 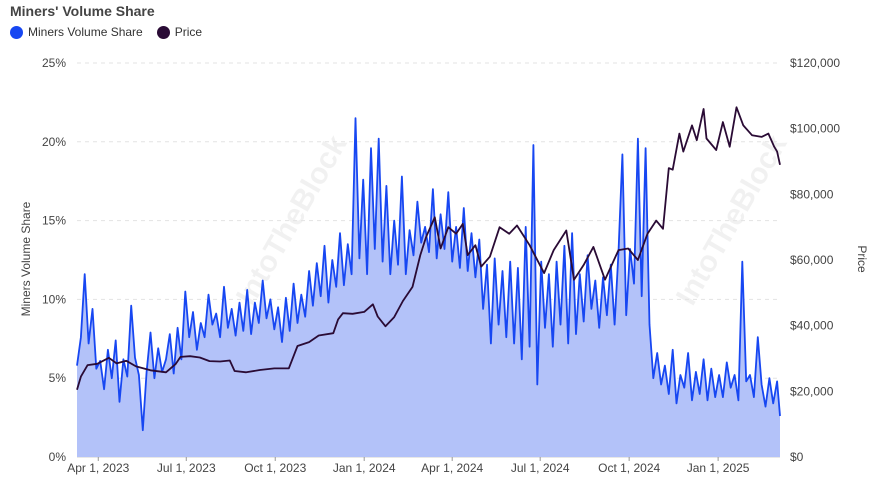 I want to click on y-left-tick-label: 10%, so click(x=54, y=299).